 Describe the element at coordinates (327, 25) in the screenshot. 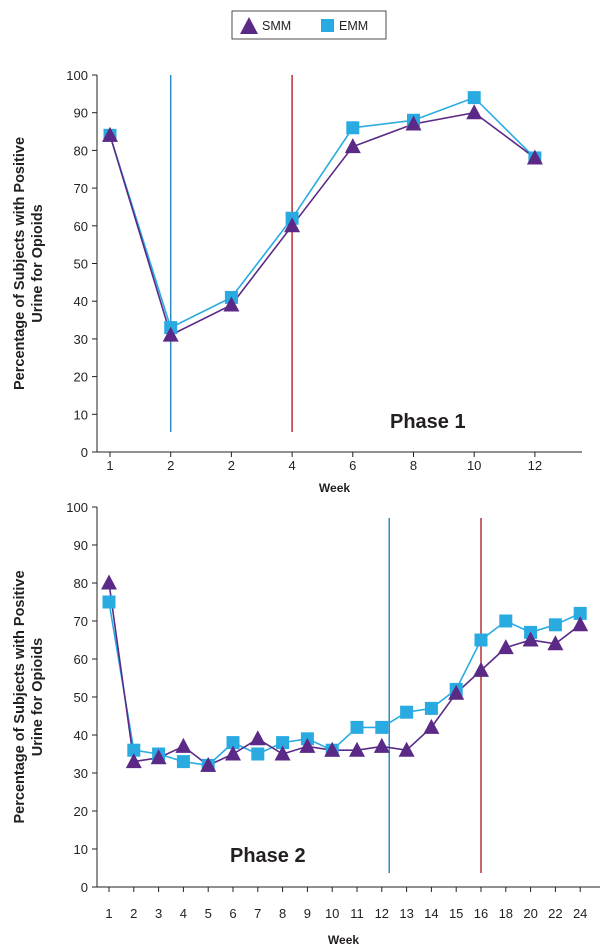

I see `legend-emm-square-icon` at that location.